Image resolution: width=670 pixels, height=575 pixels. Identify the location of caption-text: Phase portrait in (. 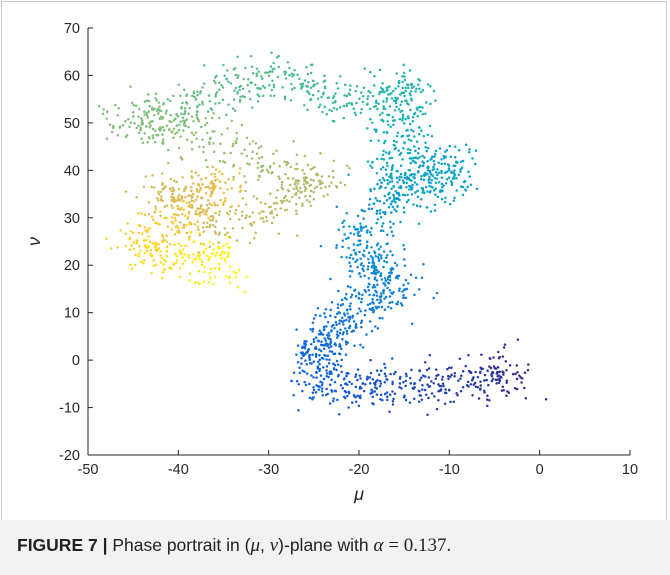
(179, 545).